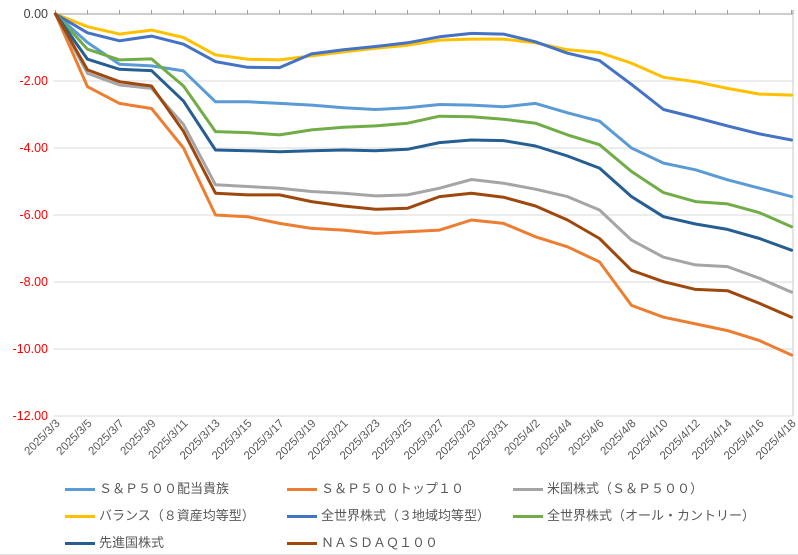  I want to click on legend-item-2: 米国株式（Ｓ＆Ｐ５００）, so click(608, 489).